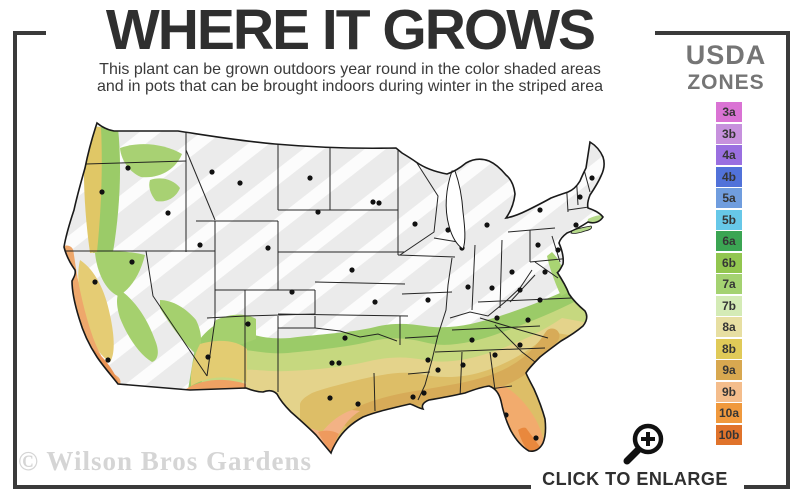 The width and height of the screenshot is (800, 500). Describe the element at coordinates (729, 176) in the screenshot. I see `zone-swatch-4b: 4b` at that location.